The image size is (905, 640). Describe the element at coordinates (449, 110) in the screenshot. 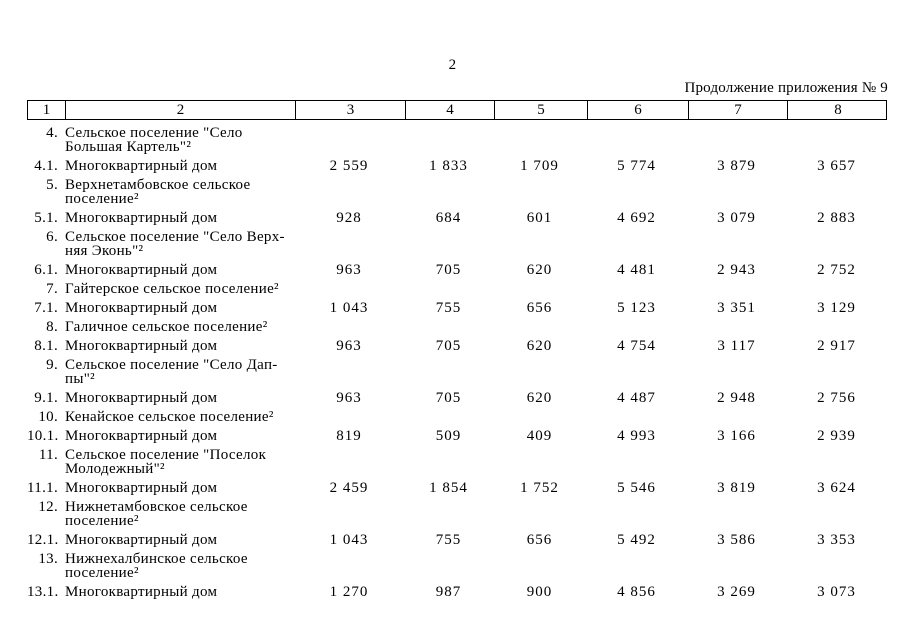

I see `header-cell-4: 4` at that location.